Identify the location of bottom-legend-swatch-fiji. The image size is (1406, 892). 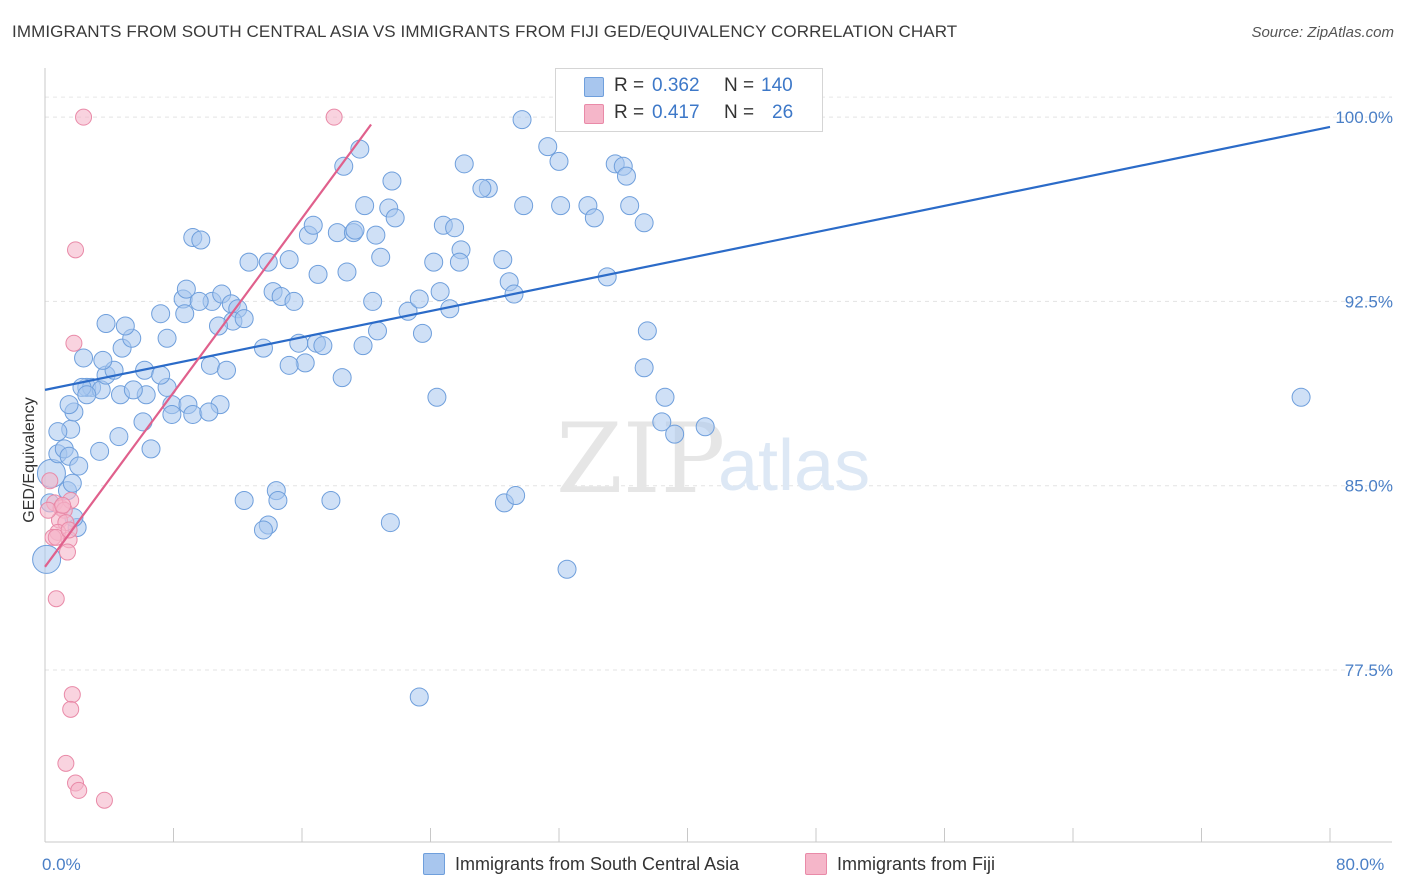
(816, 864).